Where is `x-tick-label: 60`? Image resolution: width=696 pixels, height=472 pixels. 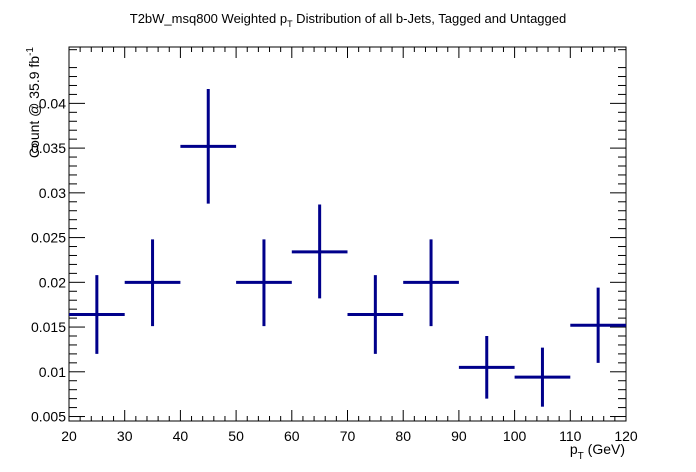
x-tick-label: 60 is located at coordinates (292, 436).